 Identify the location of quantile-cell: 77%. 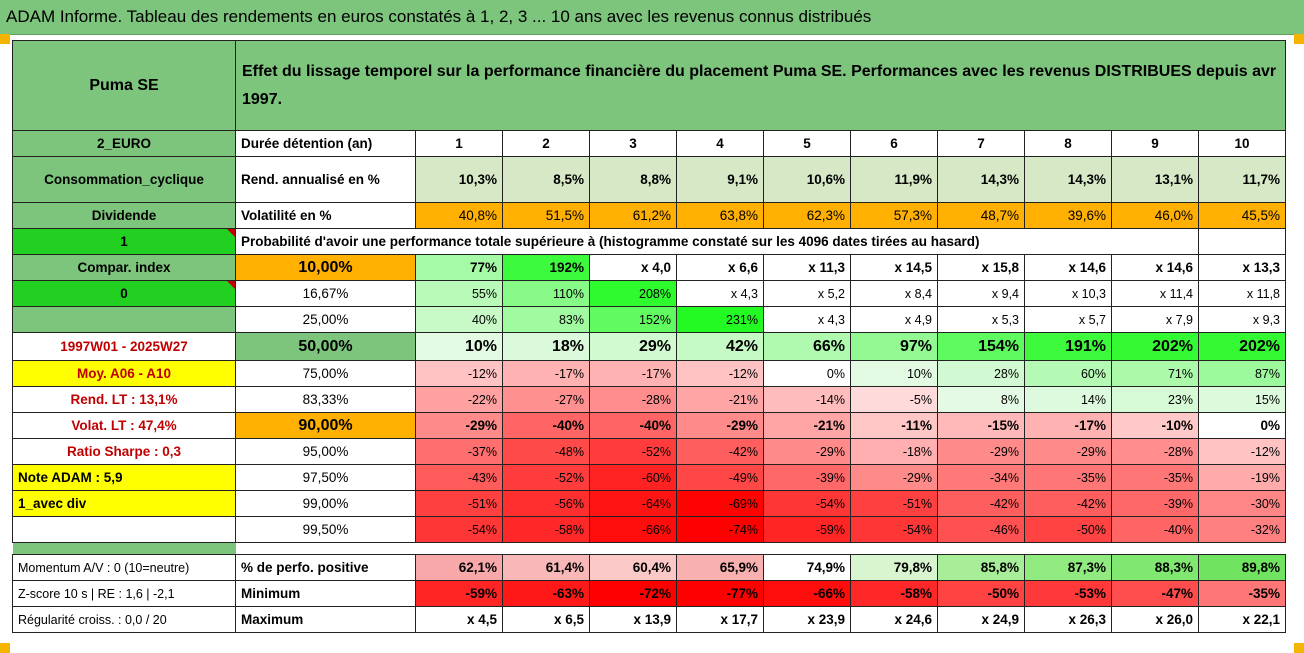
(459, 267).